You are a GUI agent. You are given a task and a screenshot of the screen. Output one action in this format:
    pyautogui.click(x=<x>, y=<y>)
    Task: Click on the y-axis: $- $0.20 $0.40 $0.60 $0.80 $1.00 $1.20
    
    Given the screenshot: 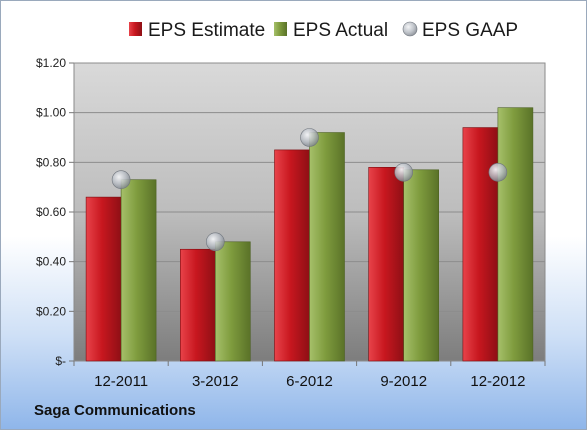 What is the action you would take?
    pyautogui.click(x=55, y=212)
    